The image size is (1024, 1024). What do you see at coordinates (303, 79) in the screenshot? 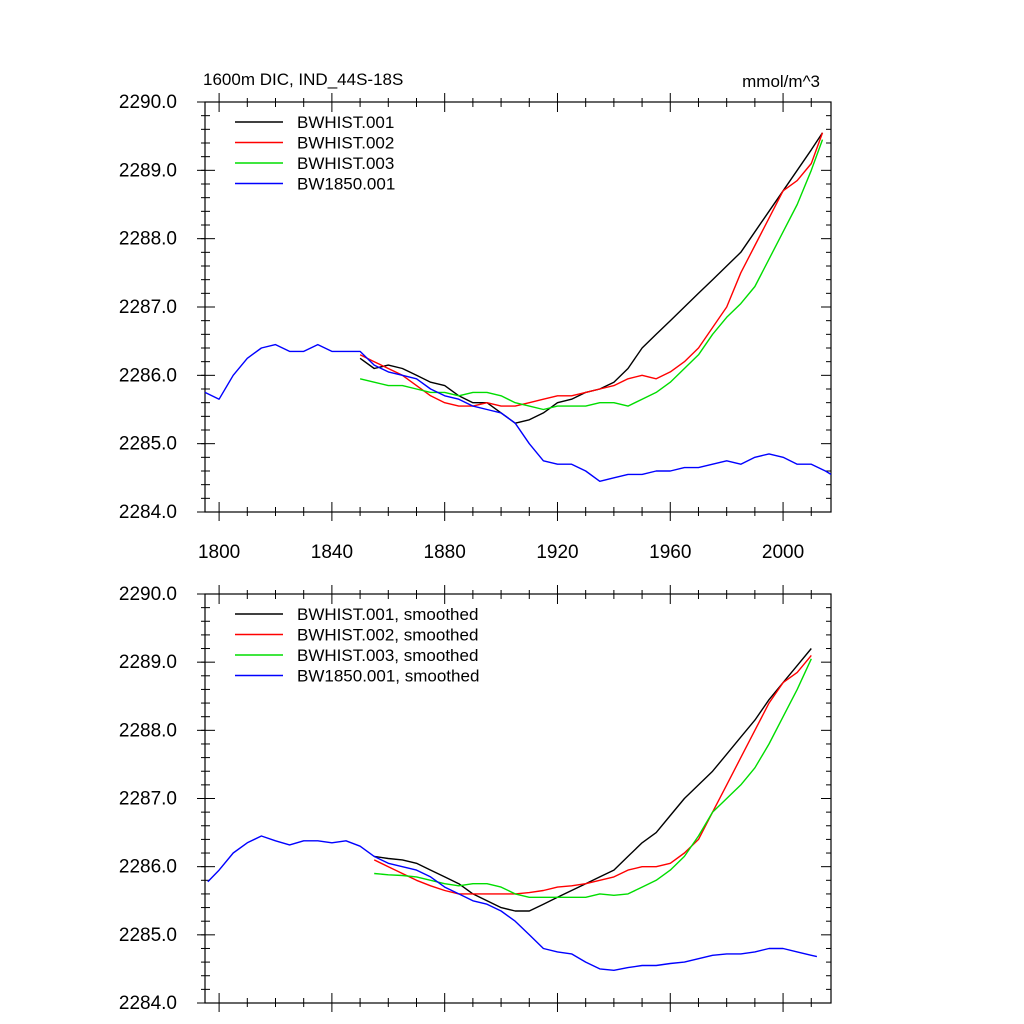
I see `chart-title: 1600m DIC, IND_44S-18S` at bounding box center [303, 79].